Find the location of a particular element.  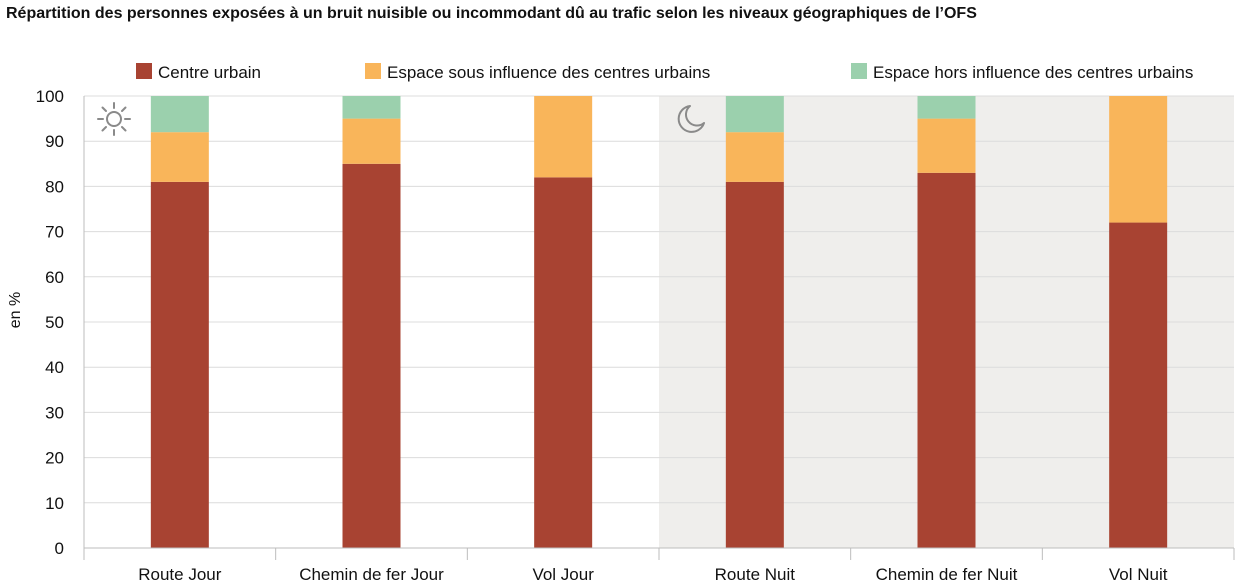

y-tick-label: 70 is located at coordinates (54, 232).